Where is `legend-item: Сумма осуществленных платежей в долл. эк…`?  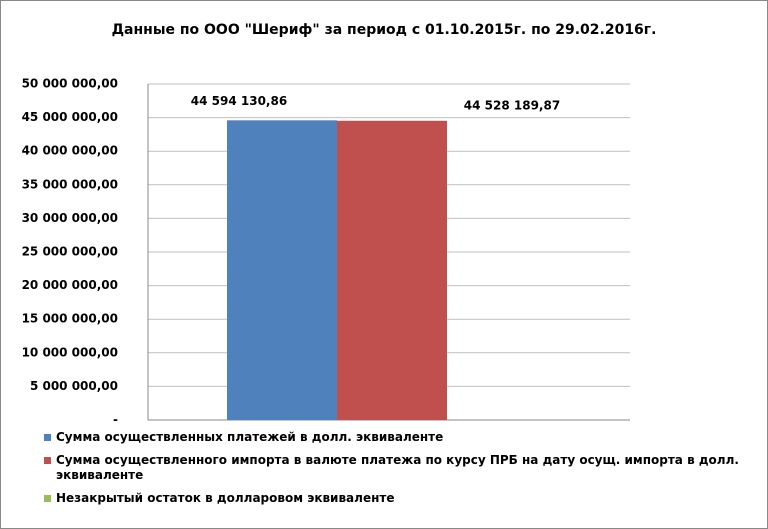
legend-item: Сумма осуществленных платежей в долл. эк… is located at coordinates (394, 437).